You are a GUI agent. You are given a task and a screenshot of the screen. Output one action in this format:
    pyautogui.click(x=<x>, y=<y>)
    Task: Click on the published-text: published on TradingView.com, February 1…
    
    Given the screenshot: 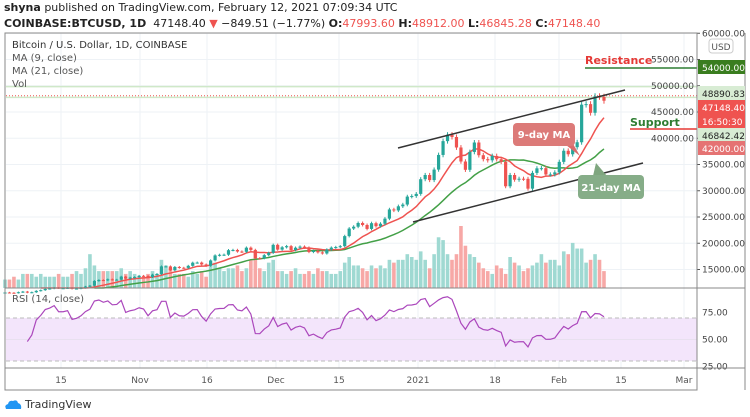 What is the action you would take?
    pyautogui.click(x=221, y=7)
    